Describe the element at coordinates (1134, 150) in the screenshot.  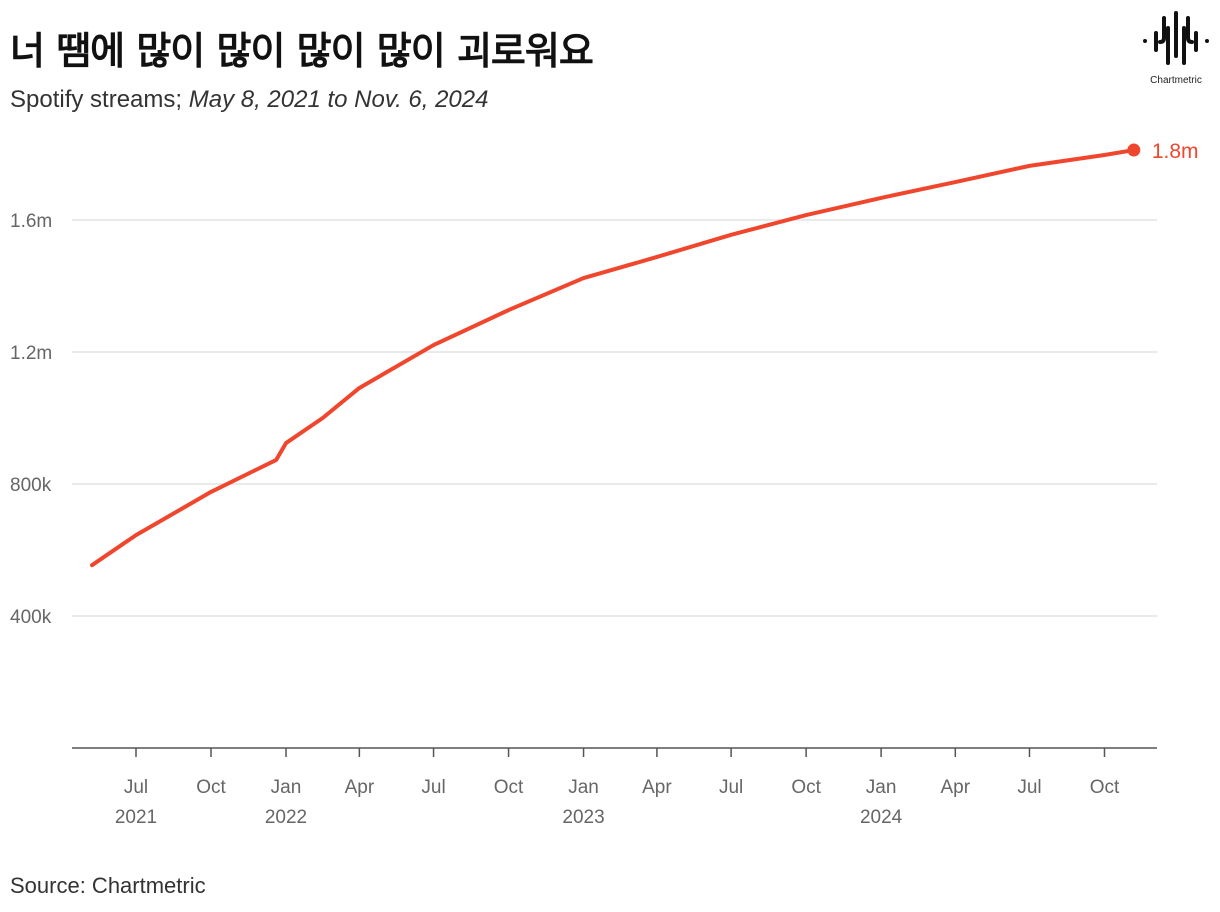
I see `end-point-marker` at that location.